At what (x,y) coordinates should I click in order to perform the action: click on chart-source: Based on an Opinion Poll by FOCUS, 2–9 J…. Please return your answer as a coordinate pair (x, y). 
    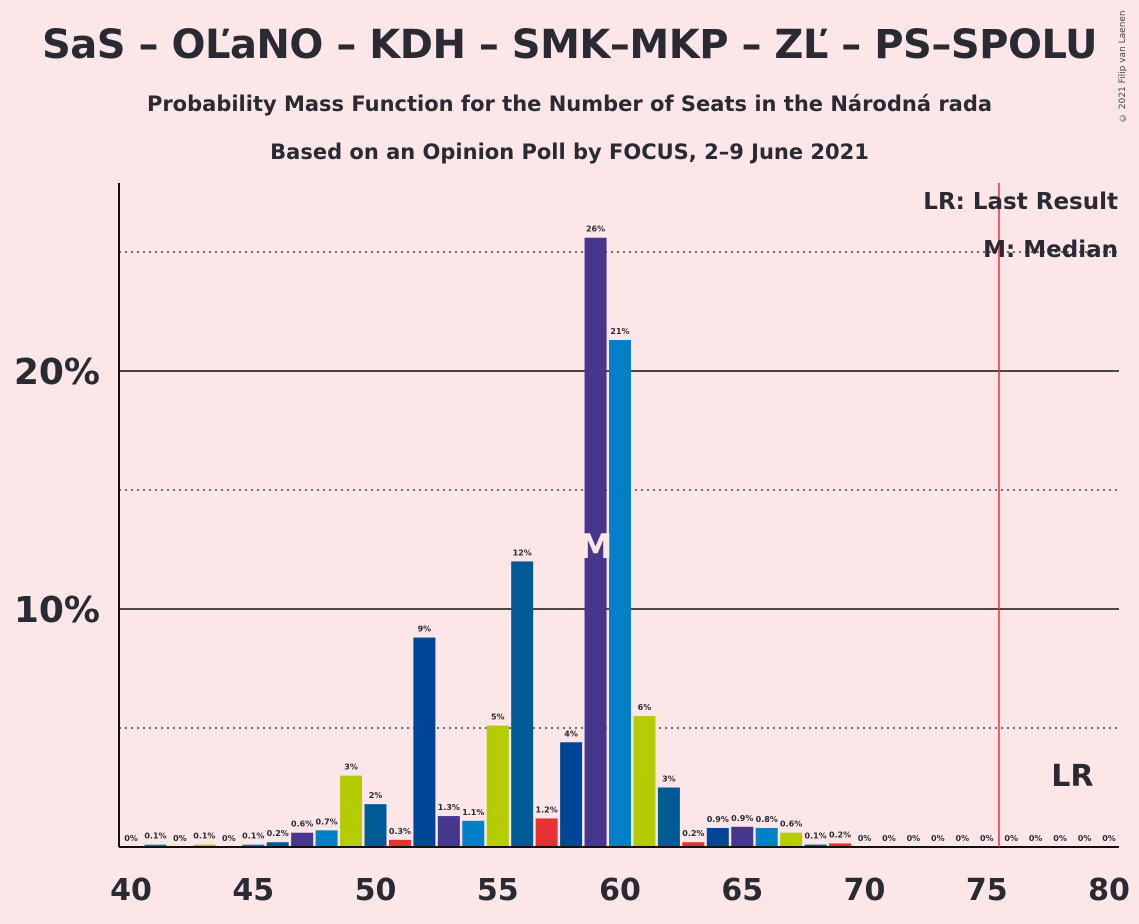
    Looking at the image, I should click on (569, 152).